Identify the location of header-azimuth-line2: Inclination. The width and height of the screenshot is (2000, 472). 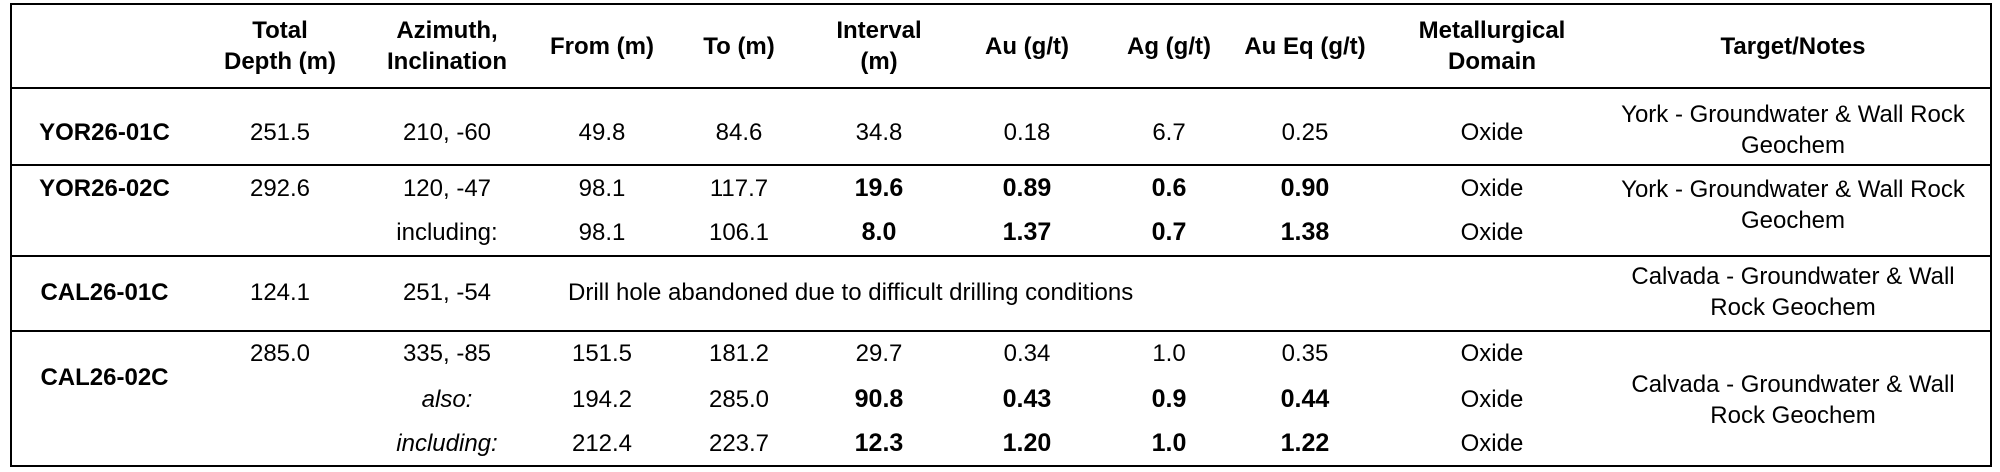
(447, 61).